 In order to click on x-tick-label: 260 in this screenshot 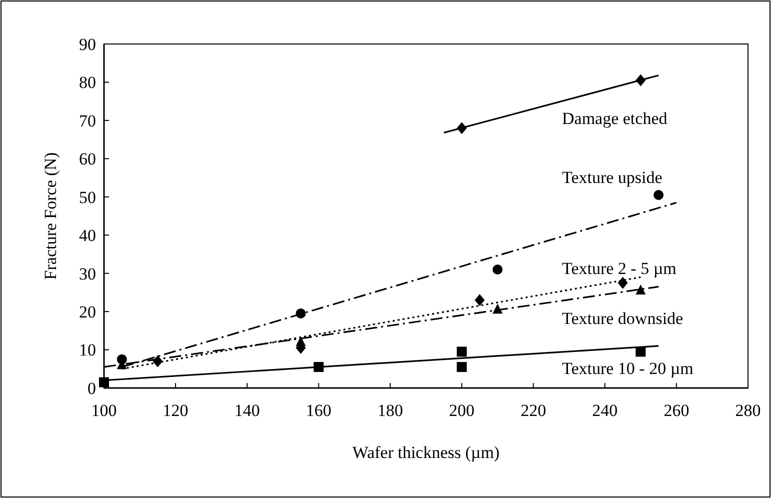, I will do `click(677, 410)`.